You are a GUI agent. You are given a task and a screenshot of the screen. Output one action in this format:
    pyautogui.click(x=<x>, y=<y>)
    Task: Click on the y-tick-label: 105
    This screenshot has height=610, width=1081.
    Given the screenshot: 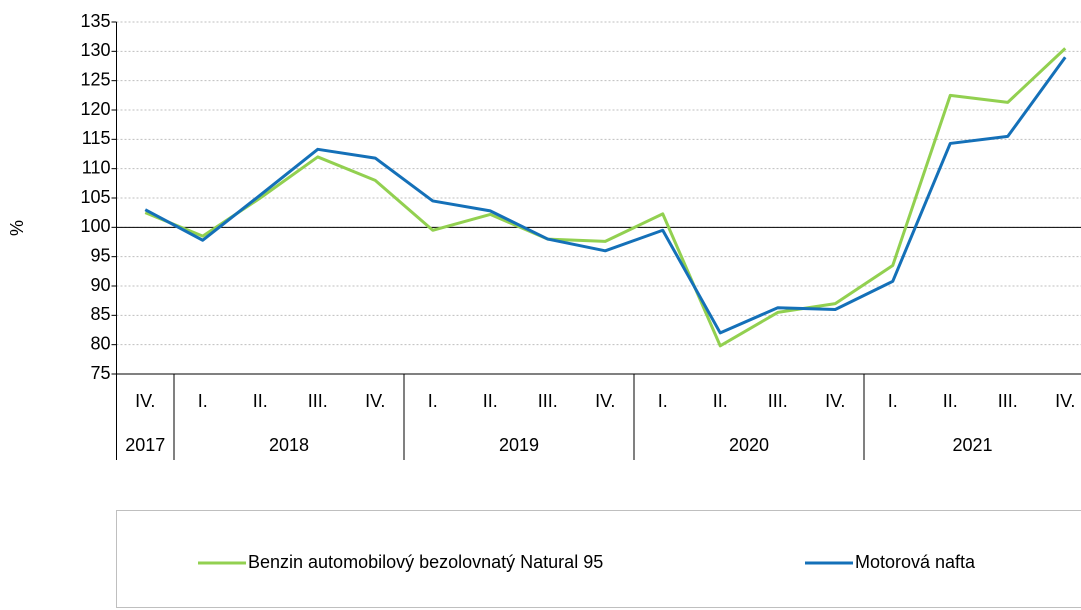 What is the action you would take?
    pyautogui.click(x=95, y=197)
    